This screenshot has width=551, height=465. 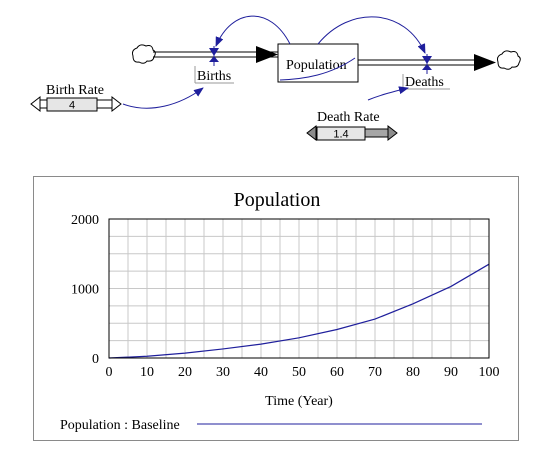 What do you see at coordinates (299, 372) in the screenshot?
I see `x-tick-label: 50` at bounding box center [299, 372].